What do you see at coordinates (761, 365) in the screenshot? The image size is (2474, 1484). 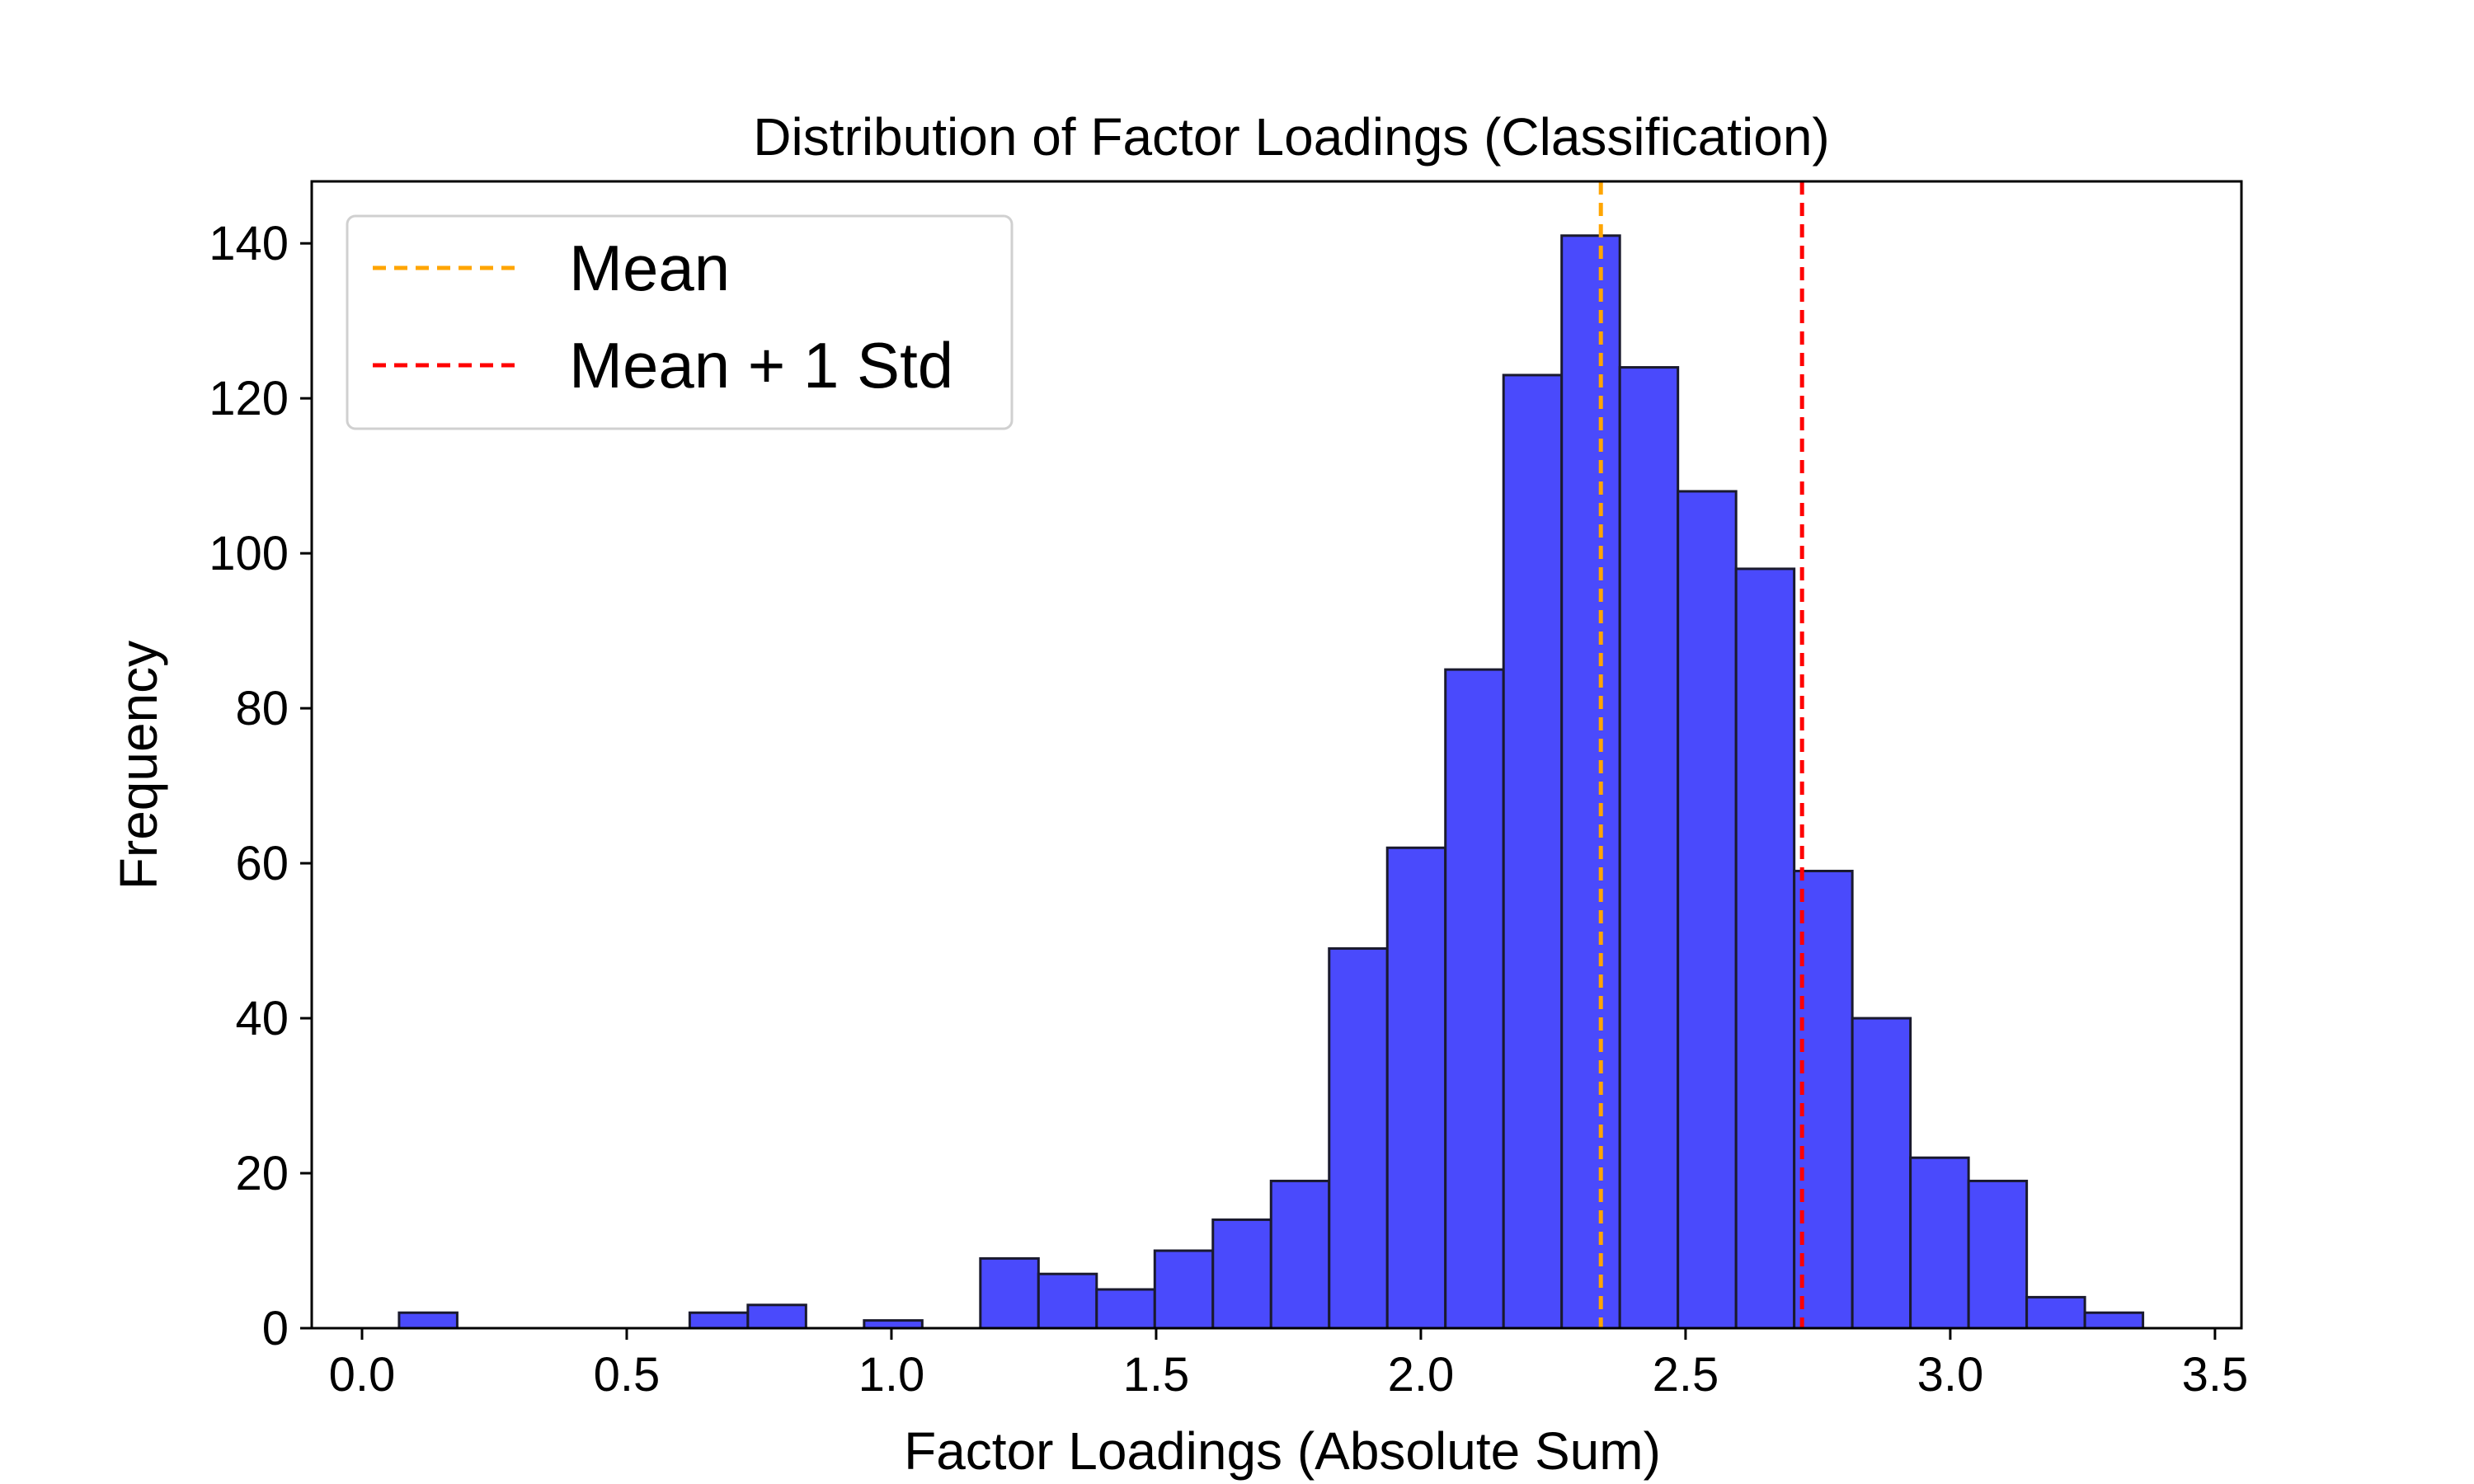 I see `legend-label-mean-plus-std: Mean + 1 Std` at bounding box center [761, 365].